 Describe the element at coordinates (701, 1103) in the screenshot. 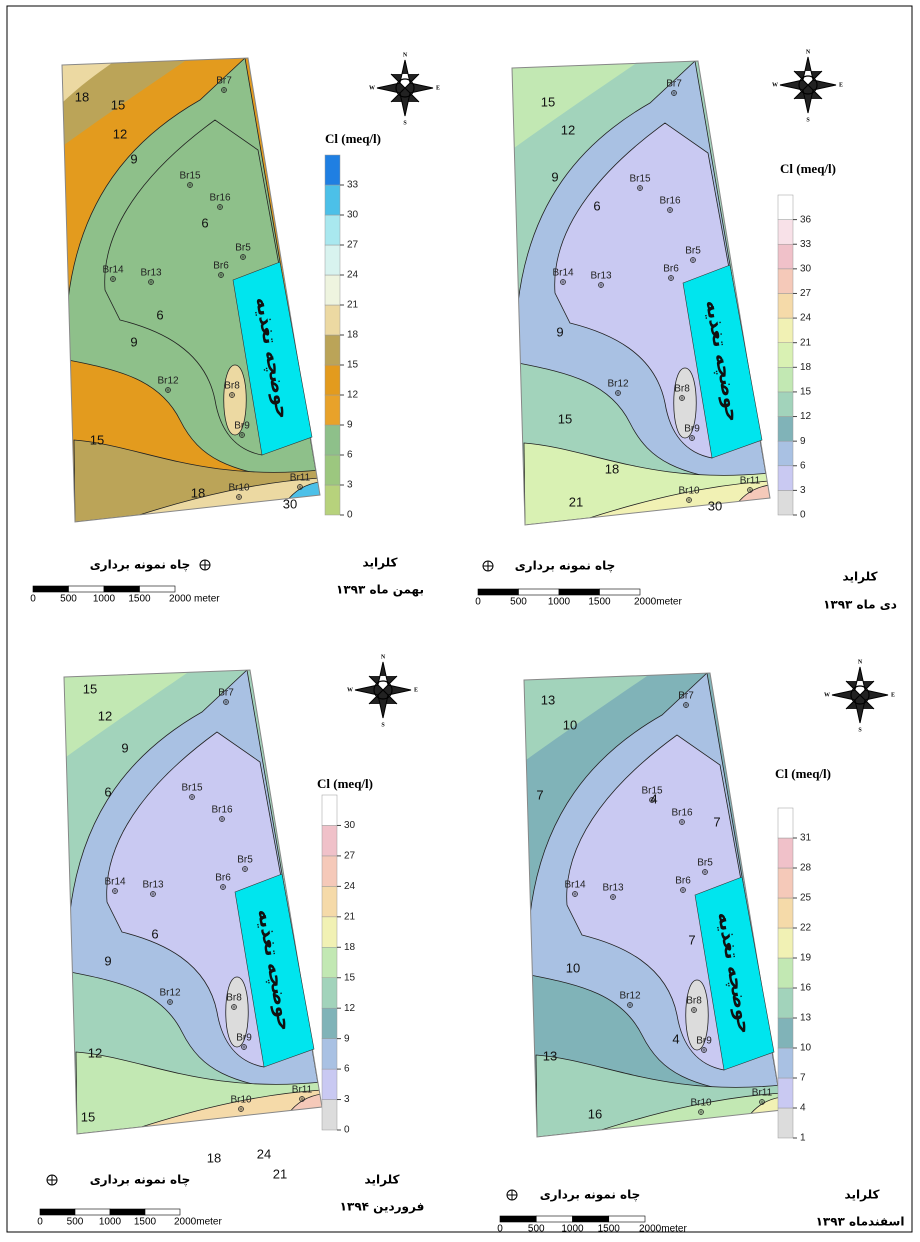

I see `well-label: Br10` at that location.